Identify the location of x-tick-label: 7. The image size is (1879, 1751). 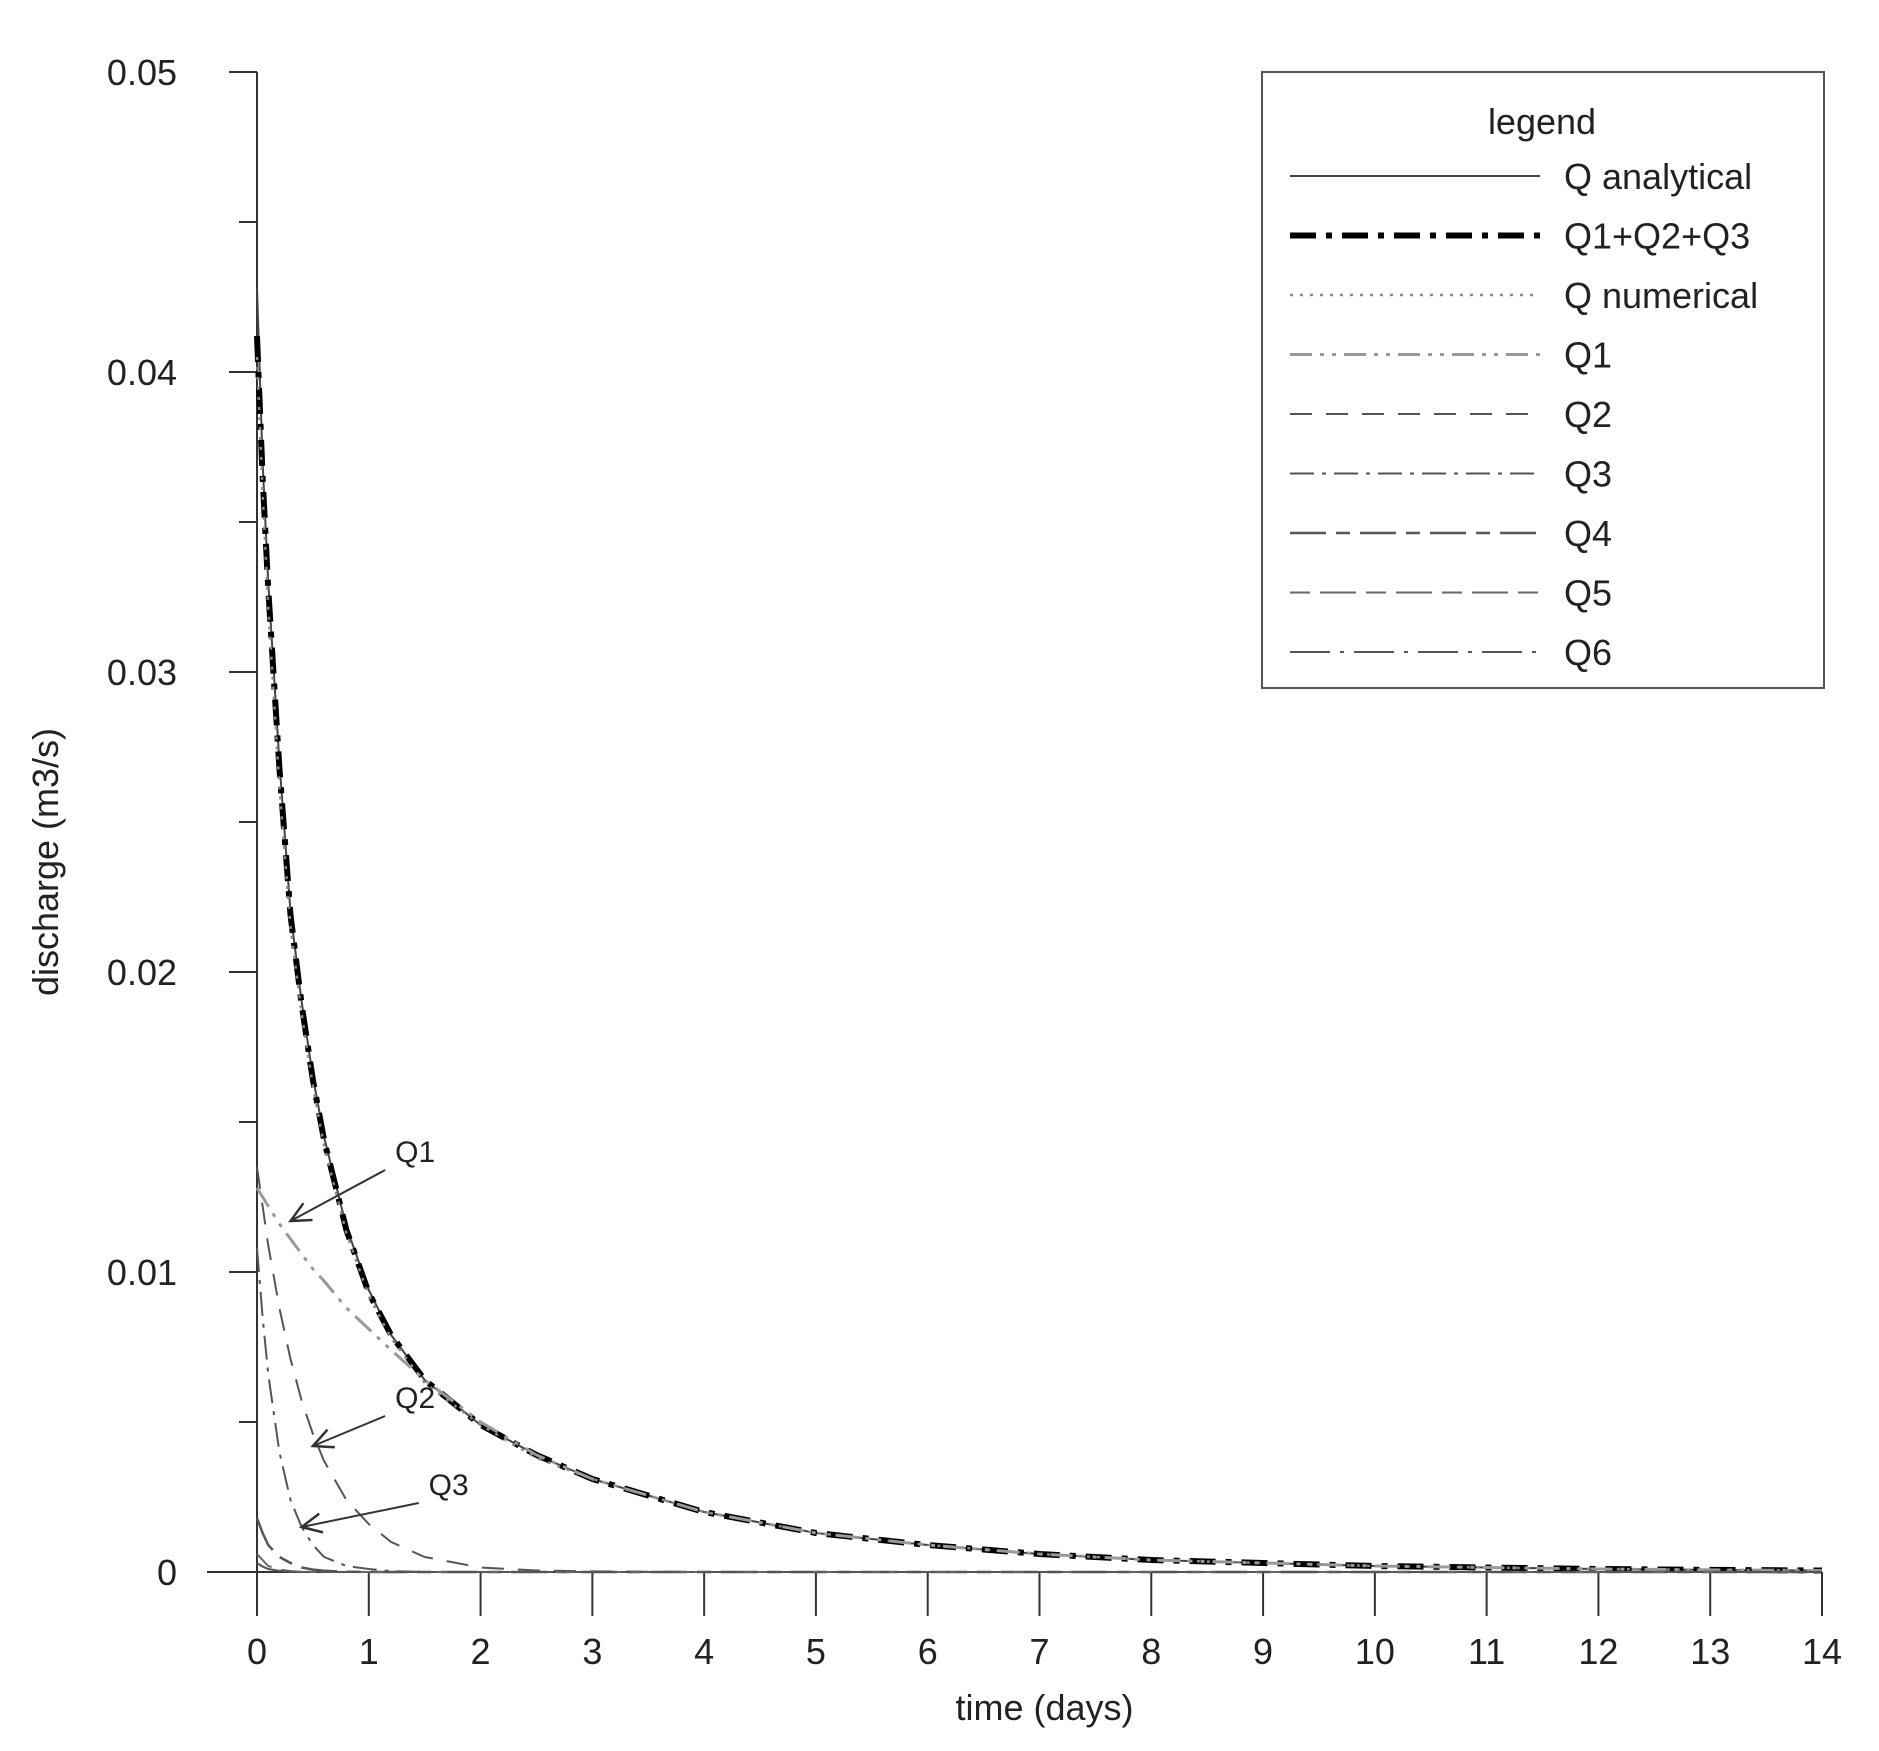
(1039, 1651).